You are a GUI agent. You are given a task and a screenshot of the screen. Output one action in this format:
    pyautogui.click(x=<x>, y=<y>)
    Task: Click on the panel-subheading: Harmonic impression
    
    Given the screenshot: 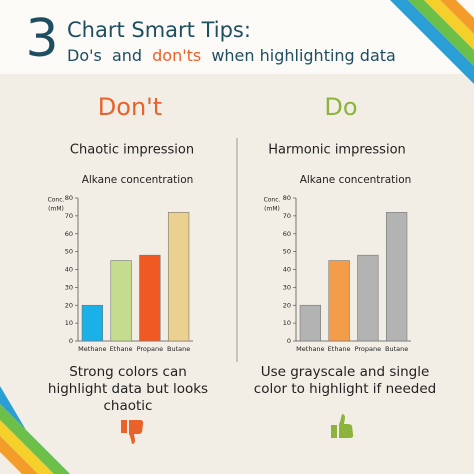 What is the action you would take?
    pyautogui.click(x=337, y=150)
    